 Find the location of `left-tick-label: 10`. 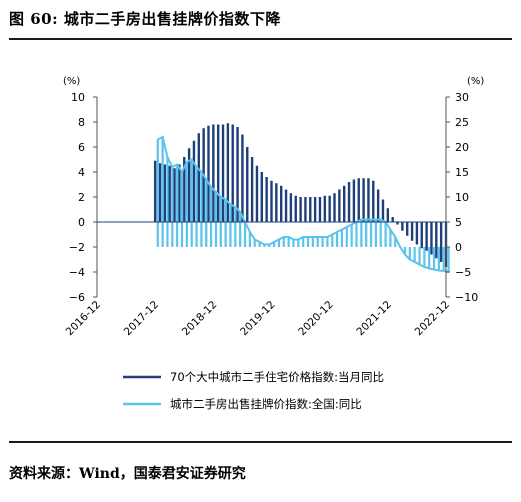

left-tick-label: 10 is located at coordinates (78, 97).